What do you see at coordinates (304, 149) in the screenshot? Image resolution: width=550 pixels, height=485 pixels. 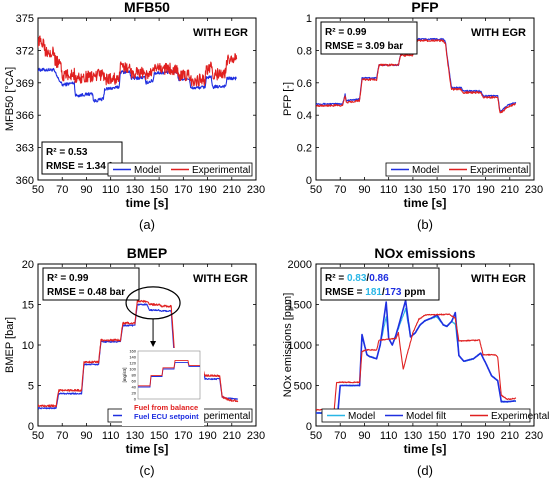 I see `y-tick-label: 0.2` at bounding box center [304, 149].